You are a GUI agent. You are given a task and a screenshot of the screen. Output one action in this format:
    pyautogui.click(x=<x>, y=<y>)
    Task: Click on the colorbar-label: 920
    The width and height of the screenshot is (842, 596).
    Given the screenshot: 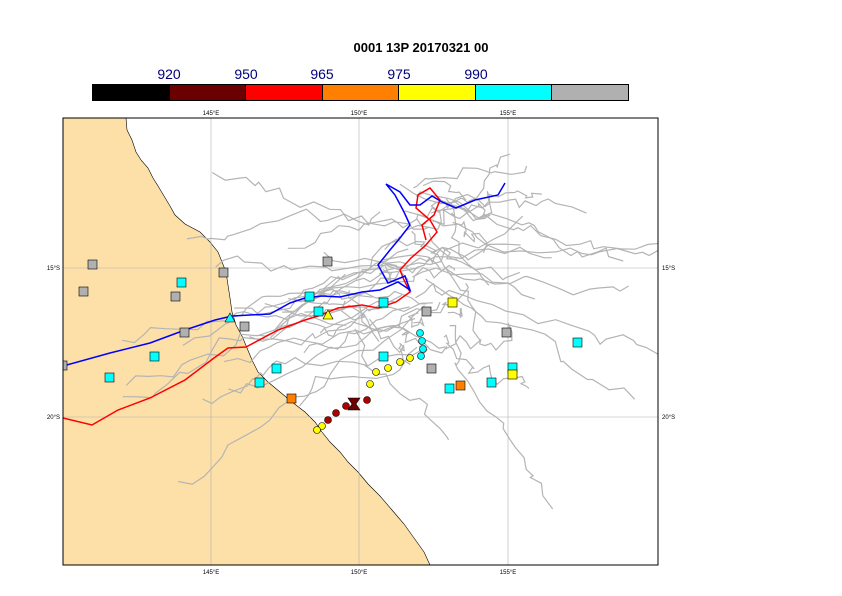 What is the action you would take?
    pyautogui.click(x=169, y=74)
    